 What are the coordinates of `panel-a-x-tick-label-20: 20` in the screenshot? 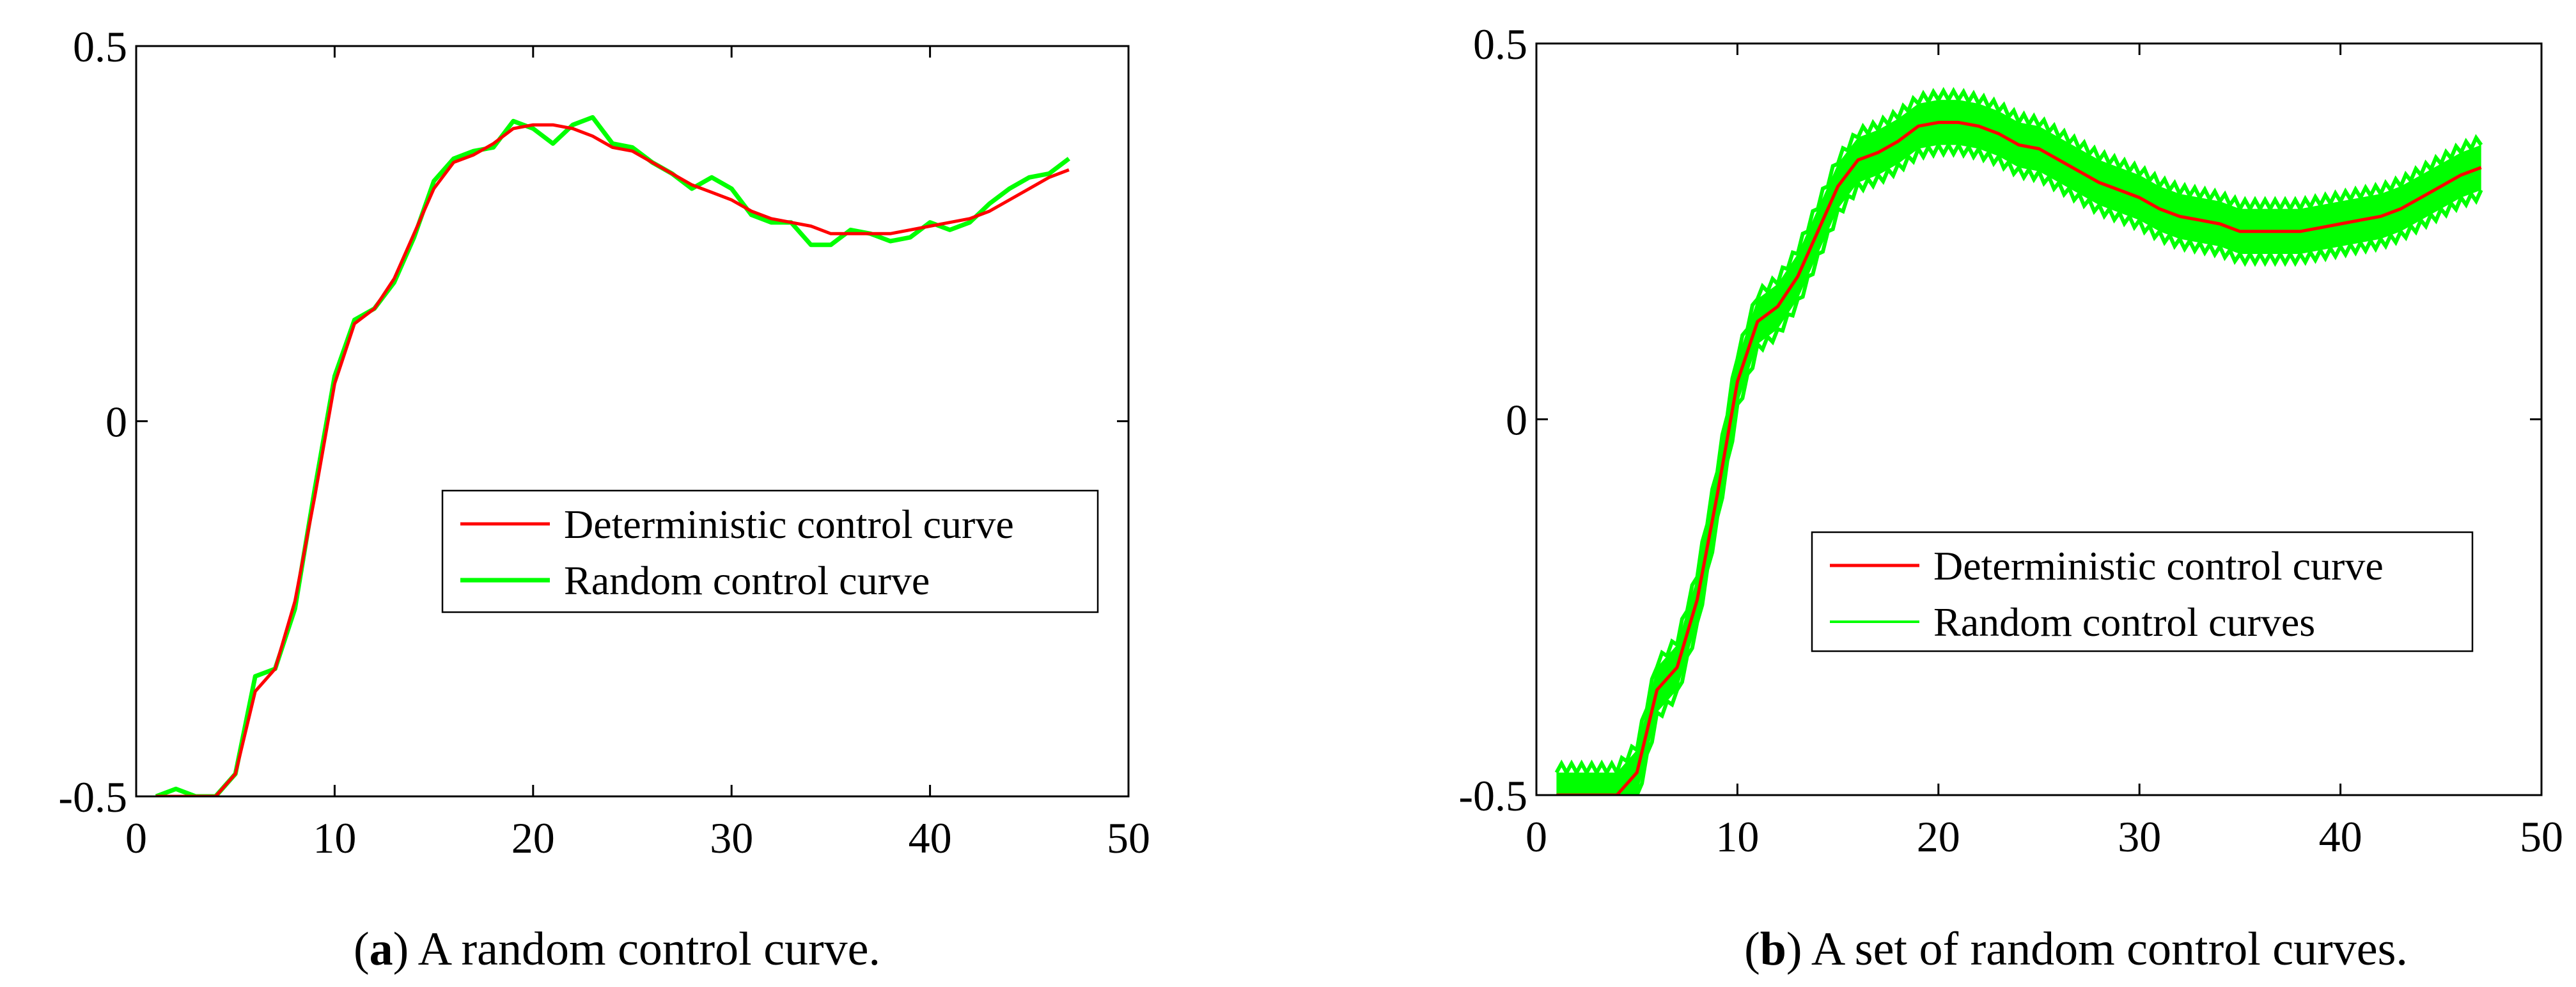 It's located at (533, 838).